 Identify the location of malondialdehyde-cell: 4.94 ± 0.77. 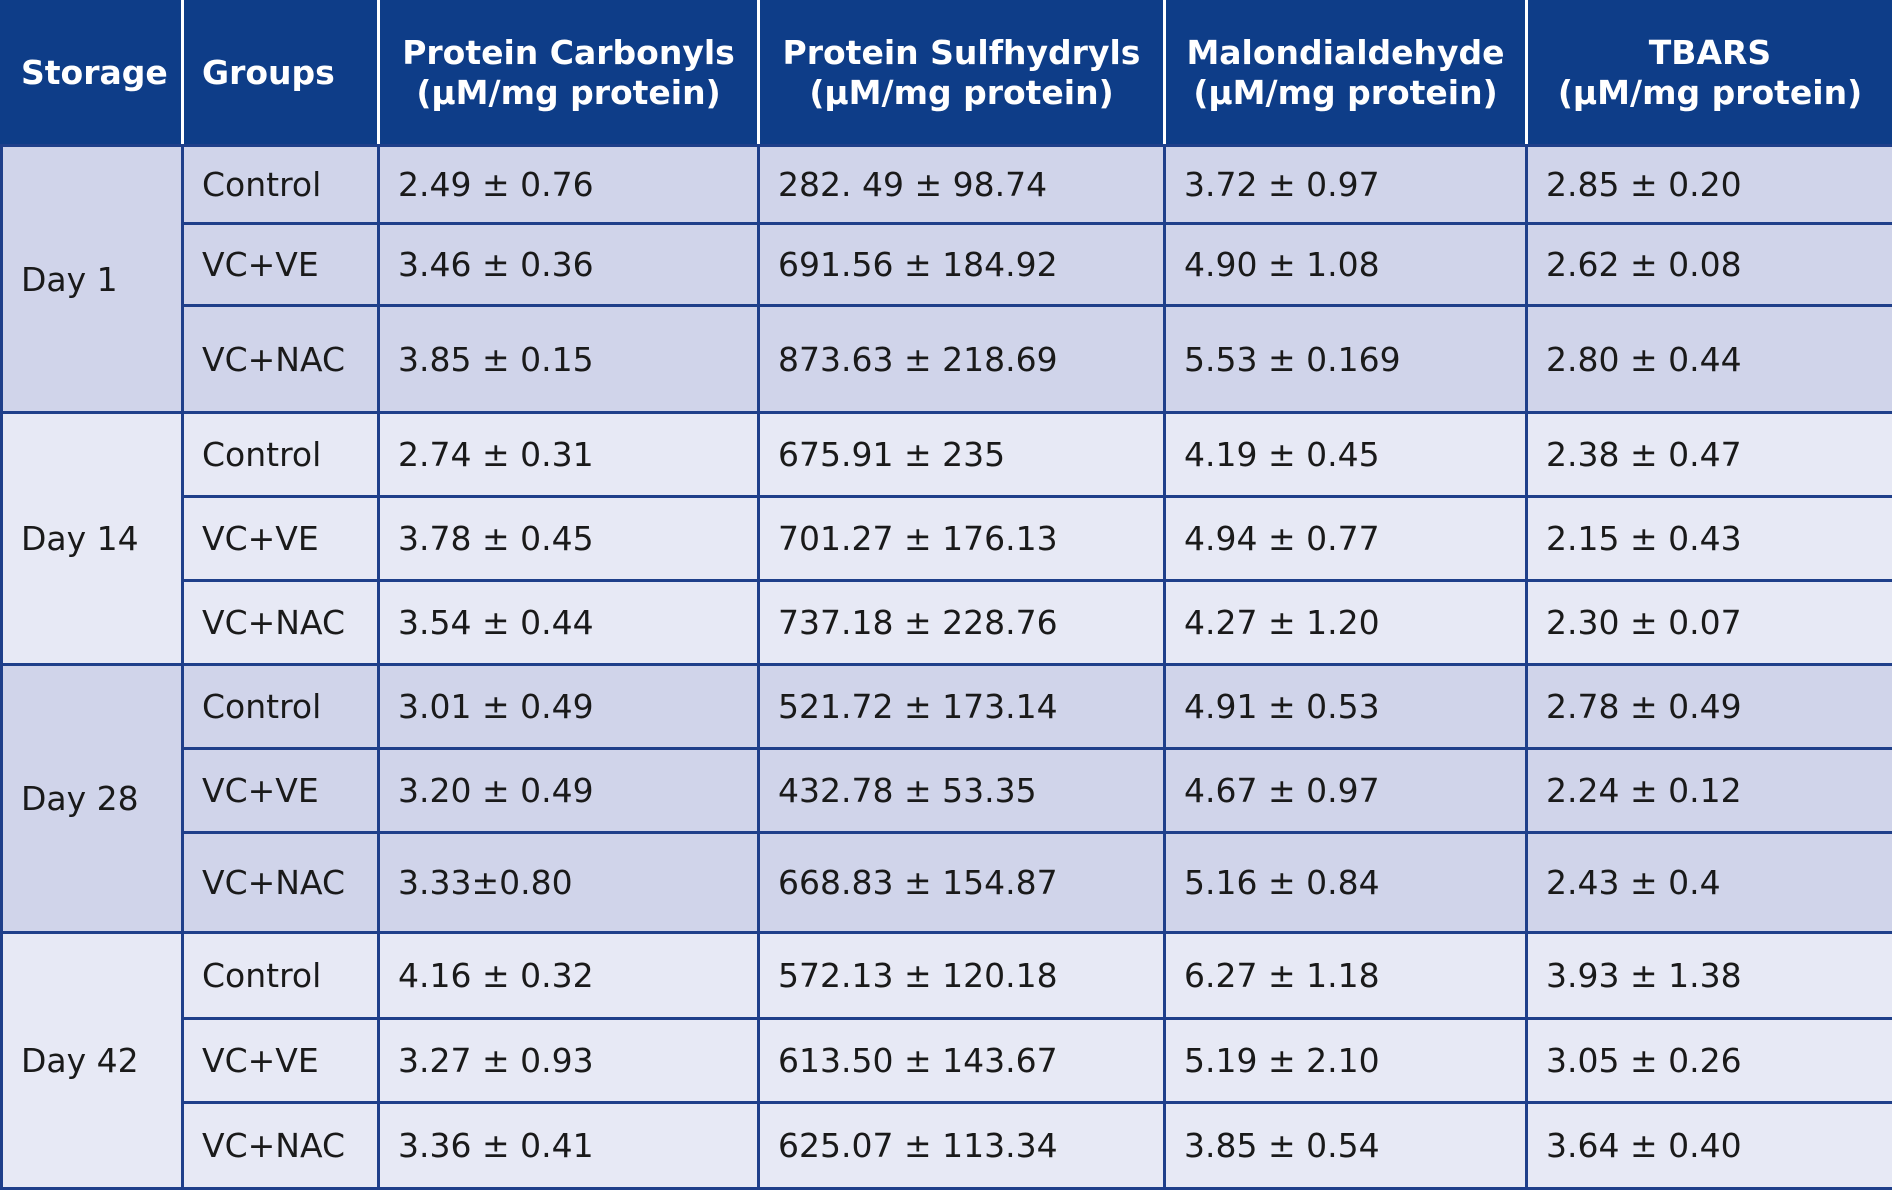
(1346, 539).